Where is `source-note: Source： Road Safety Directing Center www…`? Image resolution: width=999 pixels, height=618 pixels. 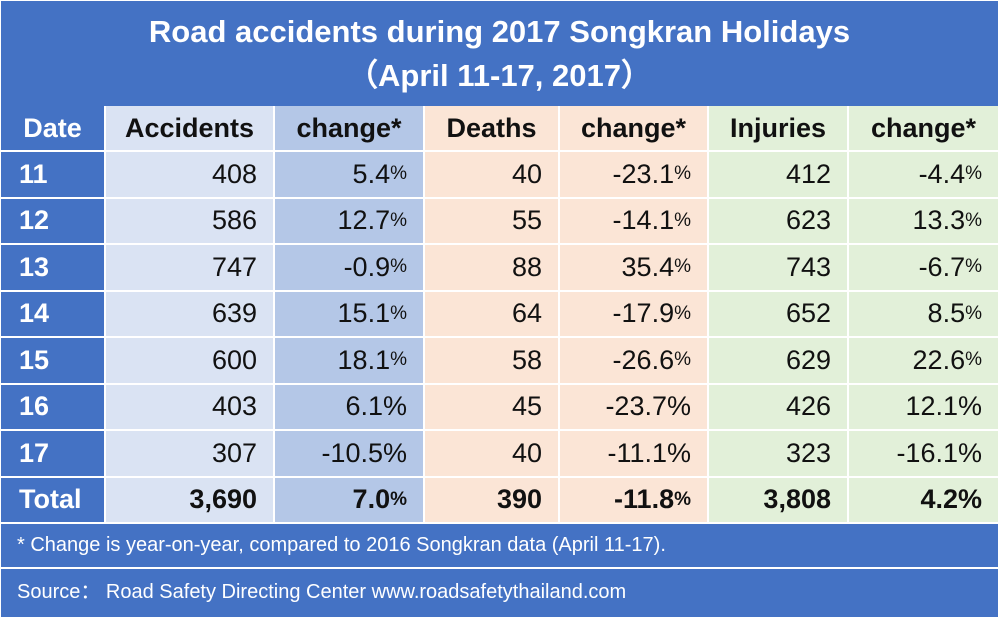
source-note: Source： Road Safety Directing Center www… is located at coordinates (322, 592).